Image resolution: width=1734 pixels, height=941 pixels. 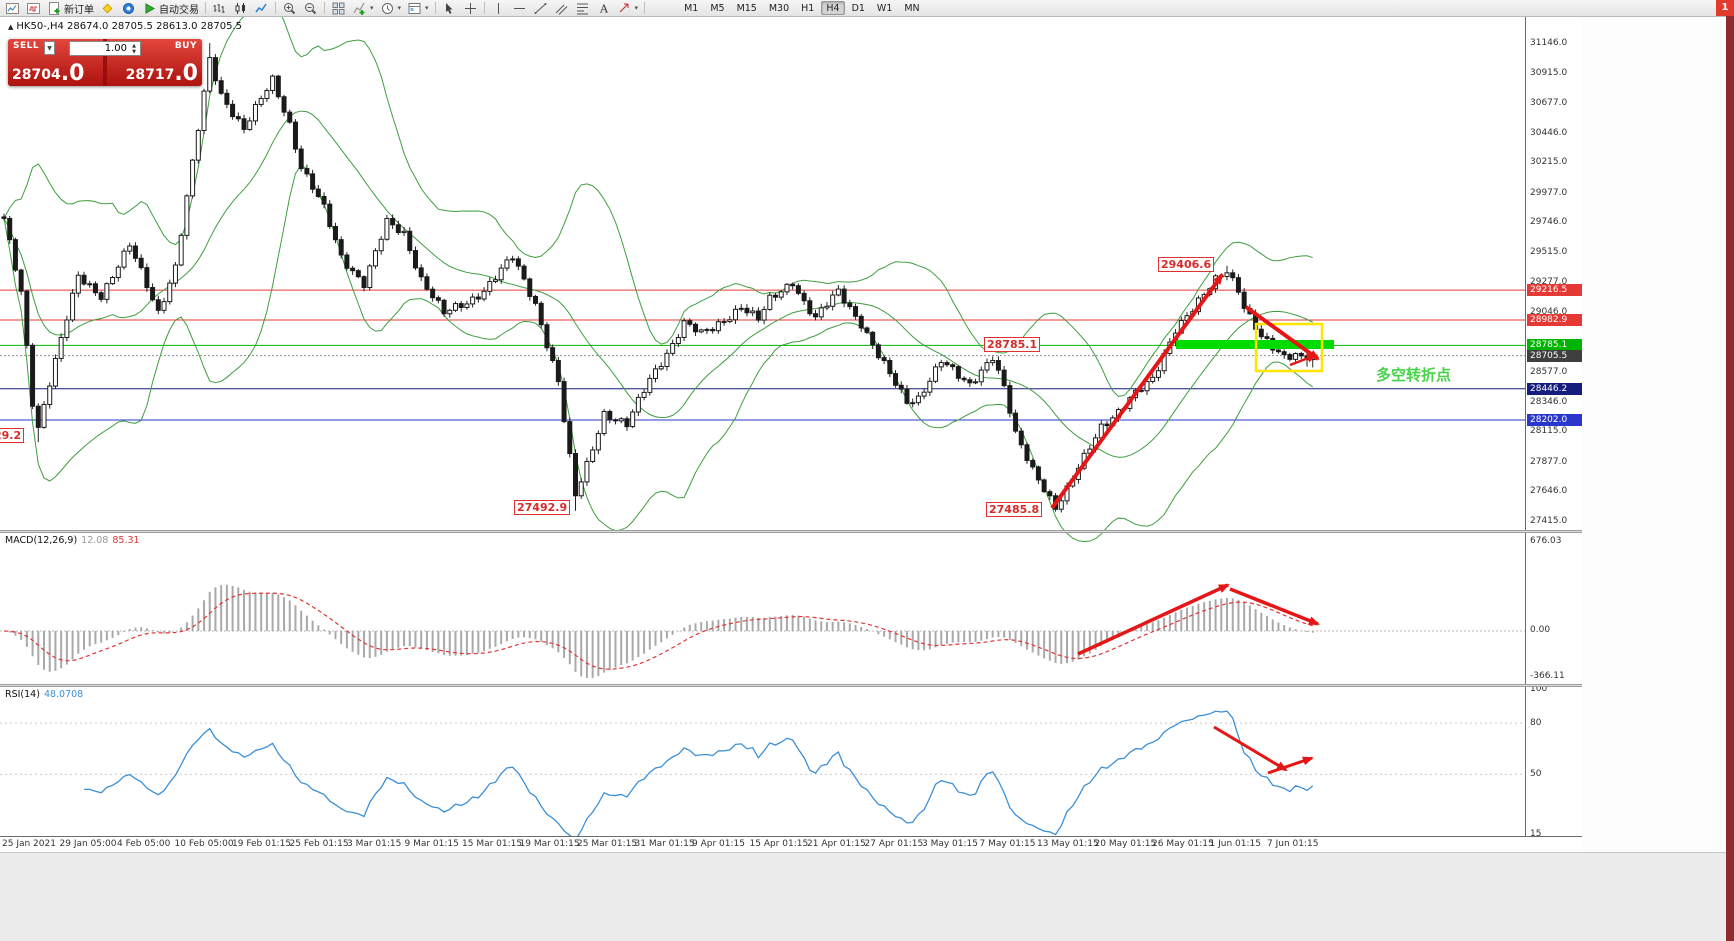 I want to click on zoom-out-button, so click(x=310, y=8).